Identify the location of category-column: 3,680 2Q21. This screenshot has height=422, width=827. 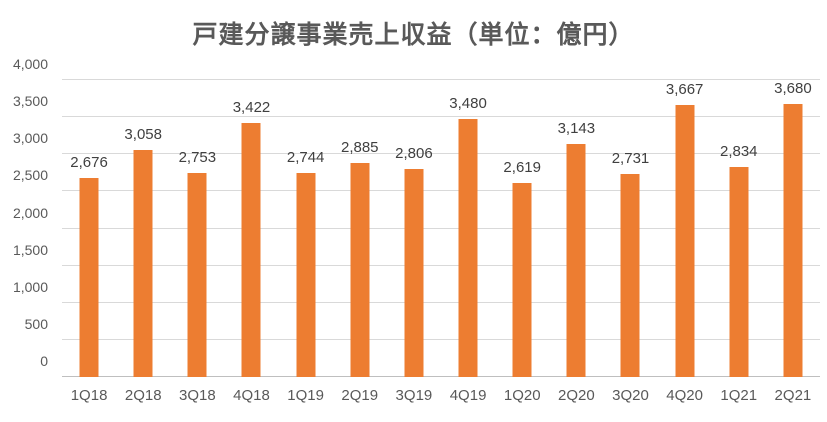
(793, 241).